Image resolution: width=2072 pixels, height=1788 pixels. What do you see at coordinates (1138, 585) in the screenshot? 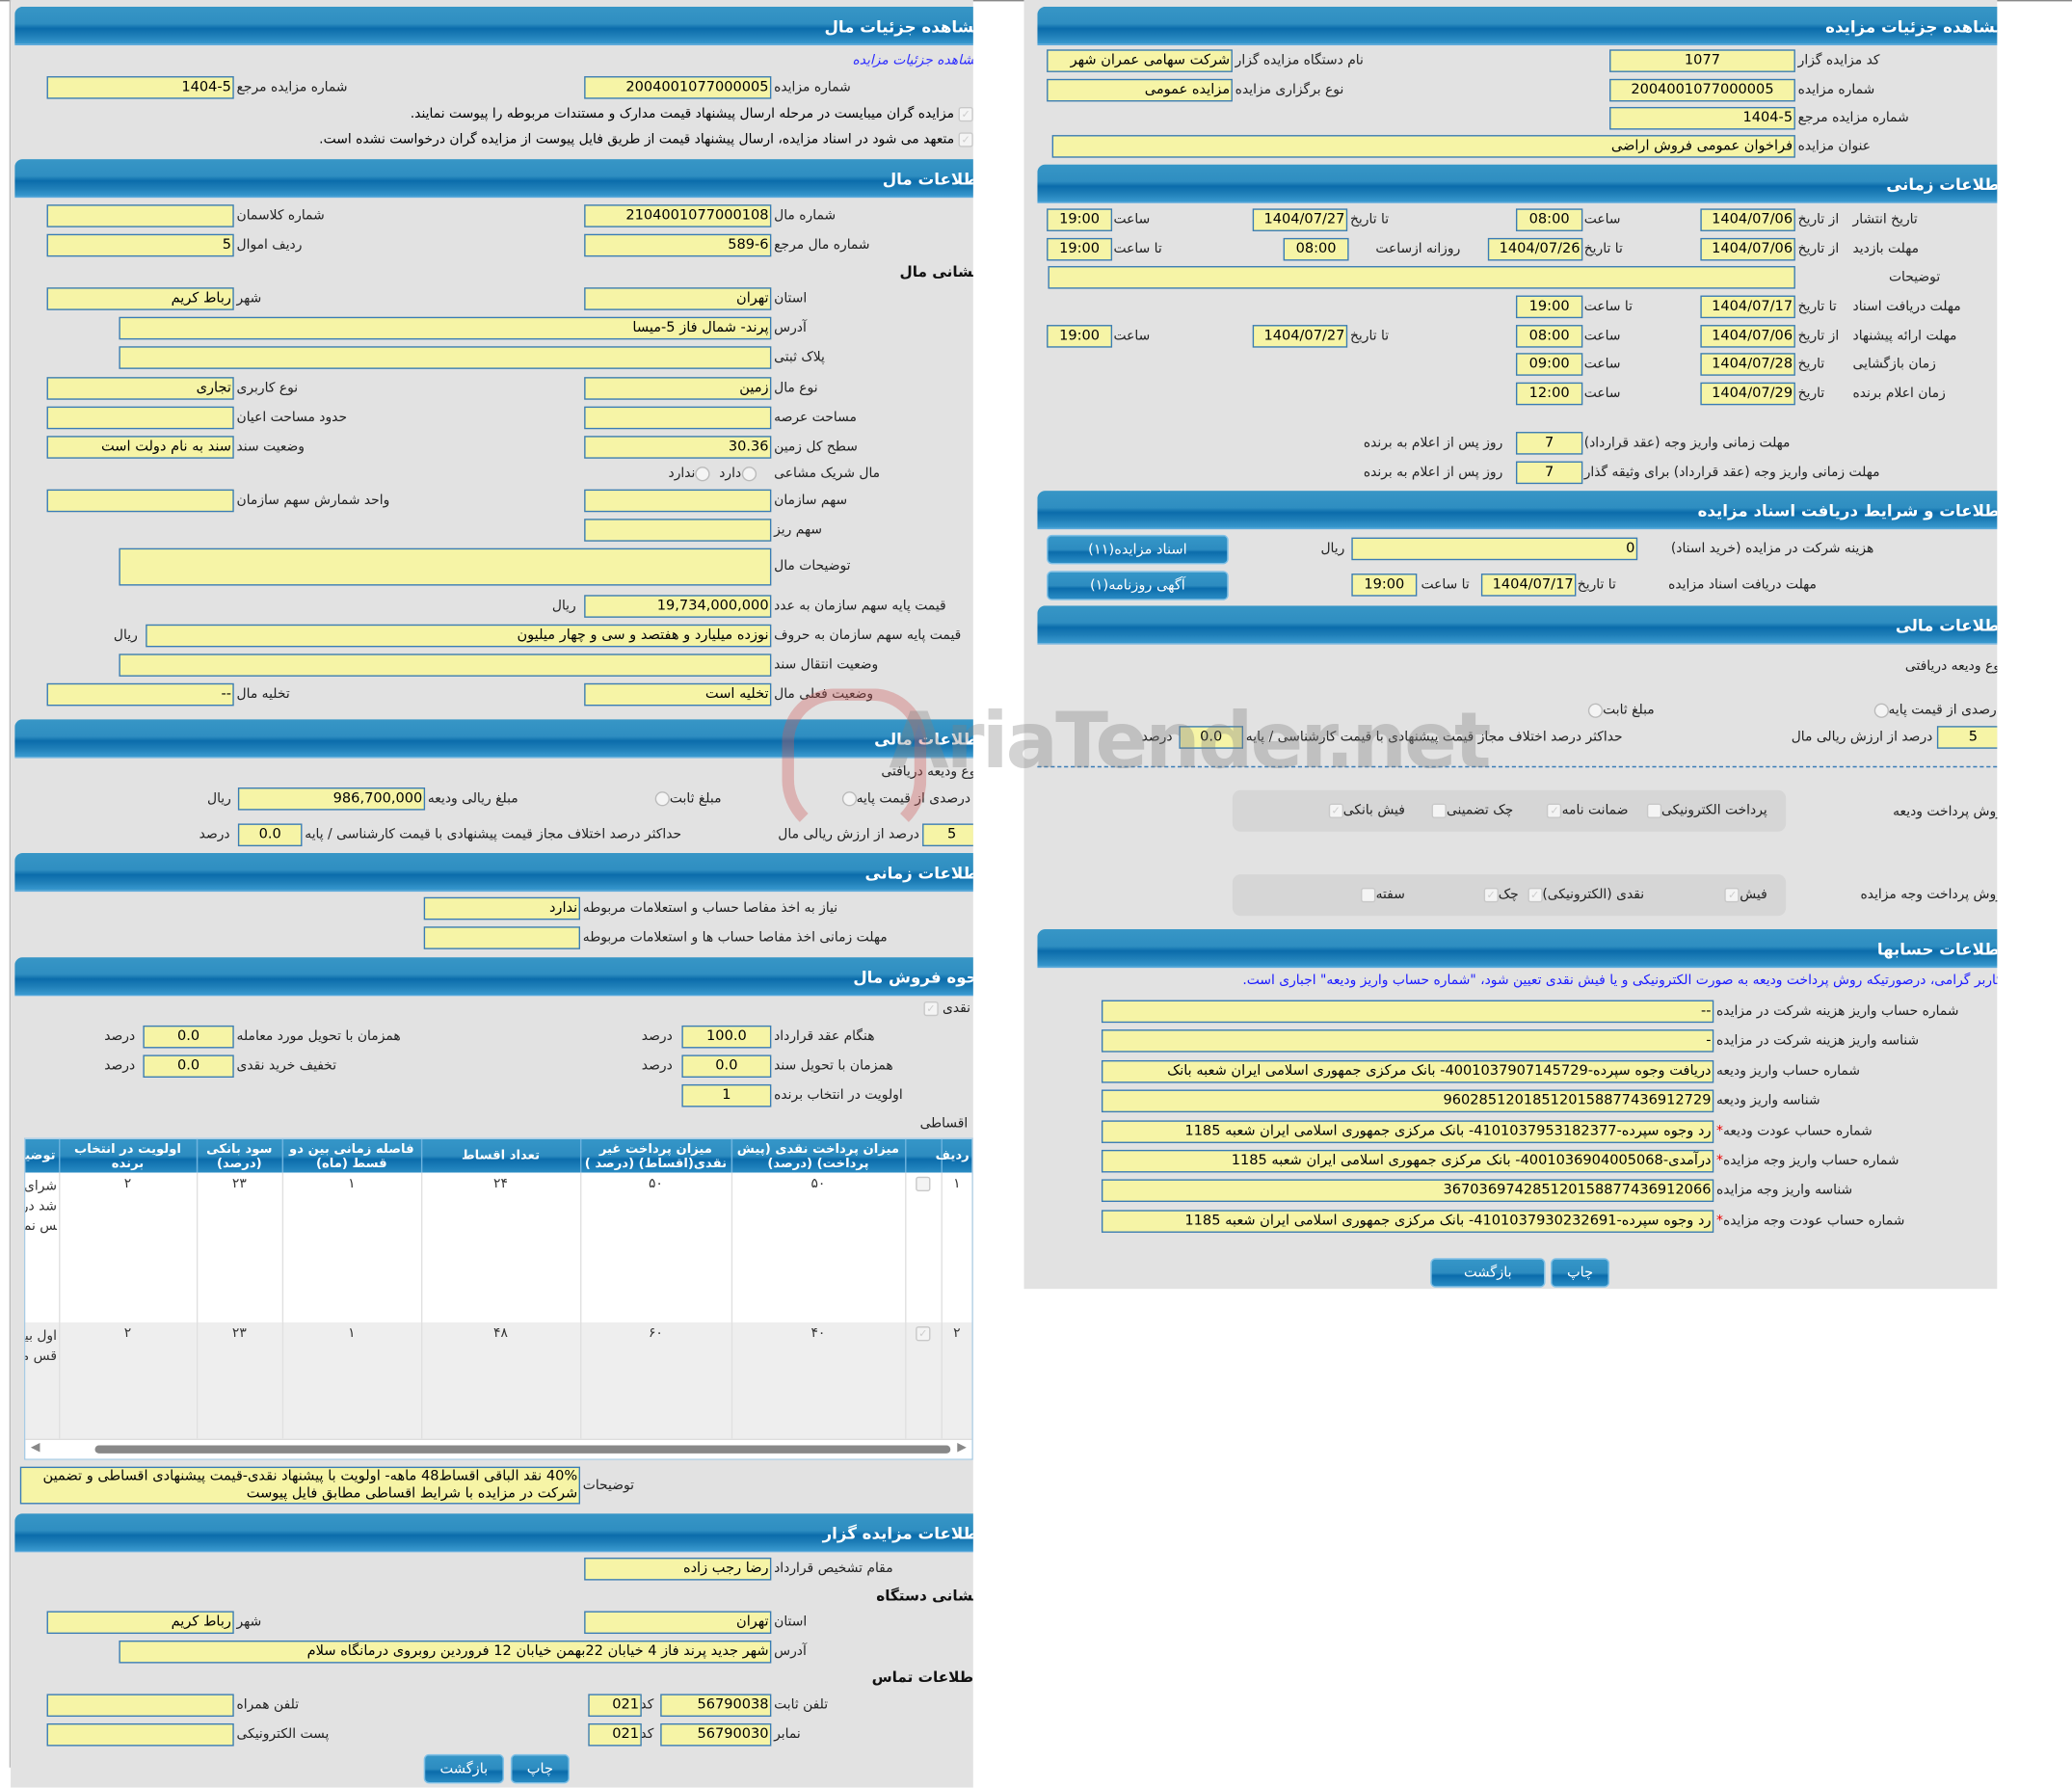
I see `newspaper-ad-button: آگهی روزنامه(۱)` at bounding box center [1138, 585].